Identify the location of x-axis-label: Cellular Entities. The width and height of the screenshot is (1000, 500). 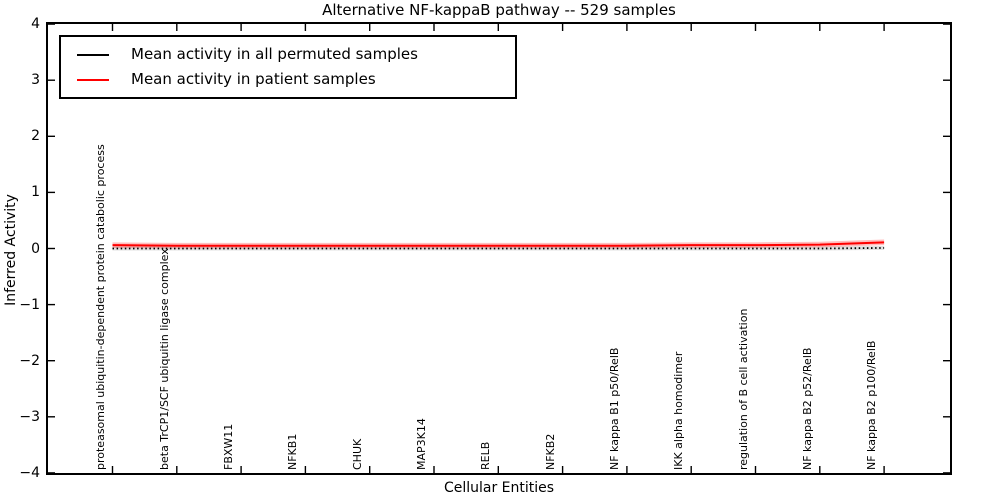
(499, 488).